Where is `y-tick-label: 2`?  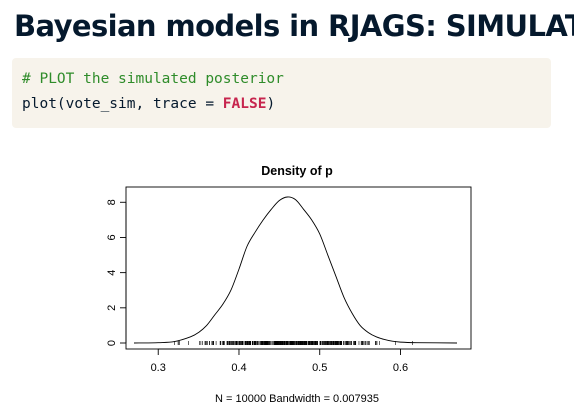
y-tick-label: 2 is located at coordinates (112, 308).